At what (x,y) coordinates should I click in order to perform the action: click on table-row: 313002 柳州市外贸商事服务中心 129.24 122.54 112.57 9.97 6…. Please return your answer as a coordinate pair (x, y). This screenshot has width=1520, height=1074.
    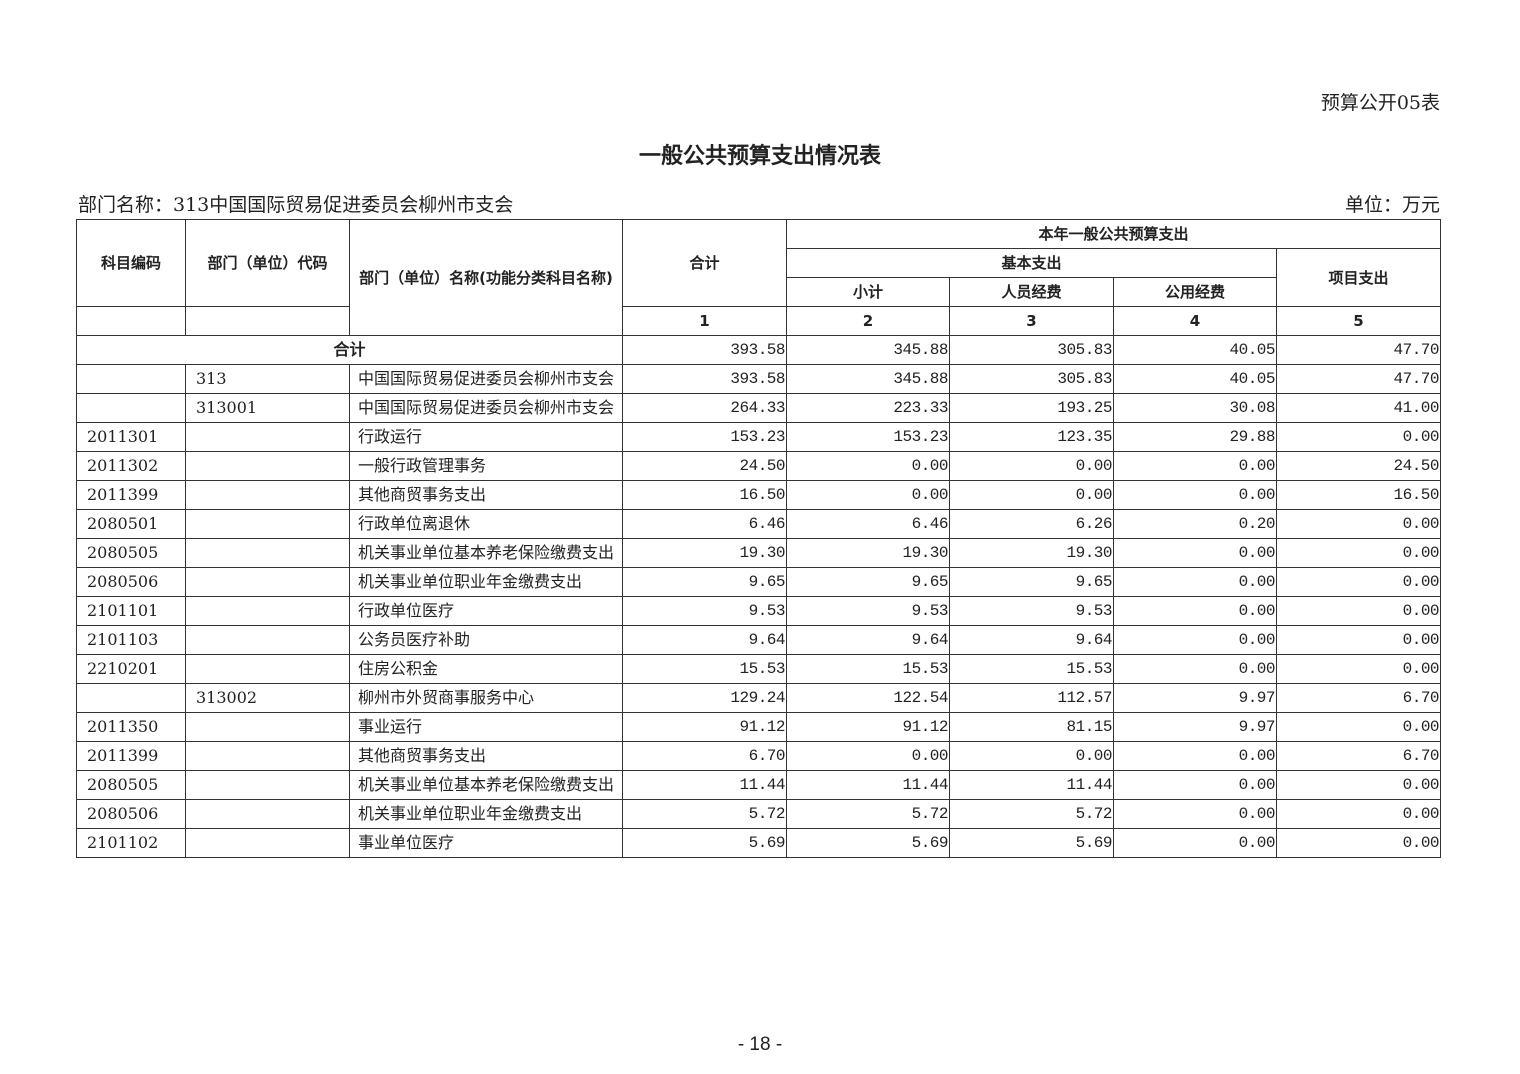
    Looking at the image, I should click on (759, 698).